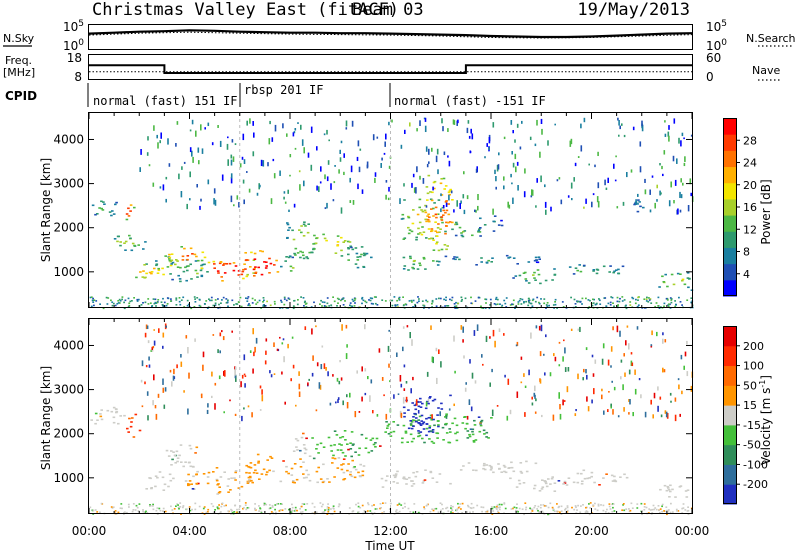 This screenshot has height=554, width=800. What do you see at coordinates (19, 72) in the screenshot?
I see `freq-unit-label: [MHz]` at bounding box center [19, 72].